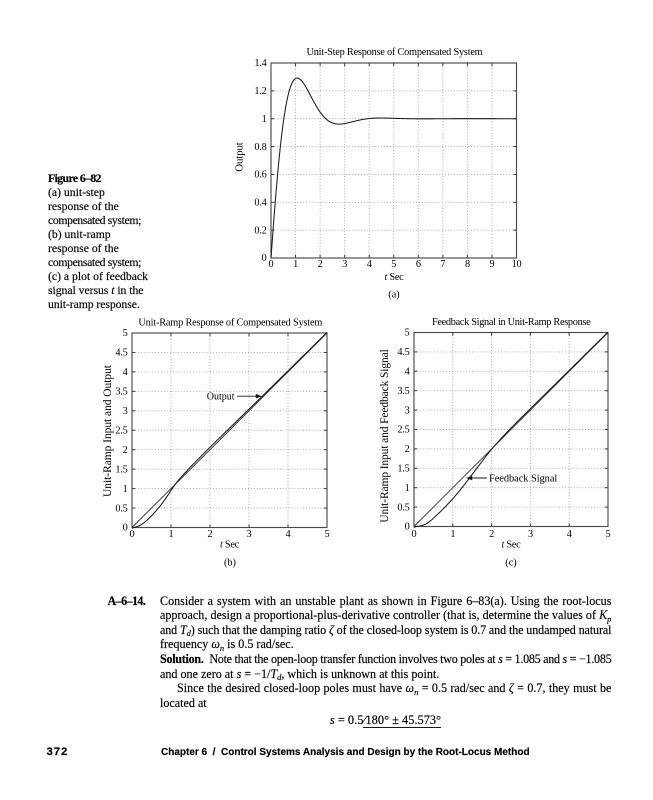 Image resolution: width=653 pixels, height=800 pixels. What do you see at coordinates (385, 435) in the screenshot?
I see `svg-text:Unit-Ramp Input and Feedback S: Unit-Ramp Input and Feedback Signal` at bounding box center [385, 435].